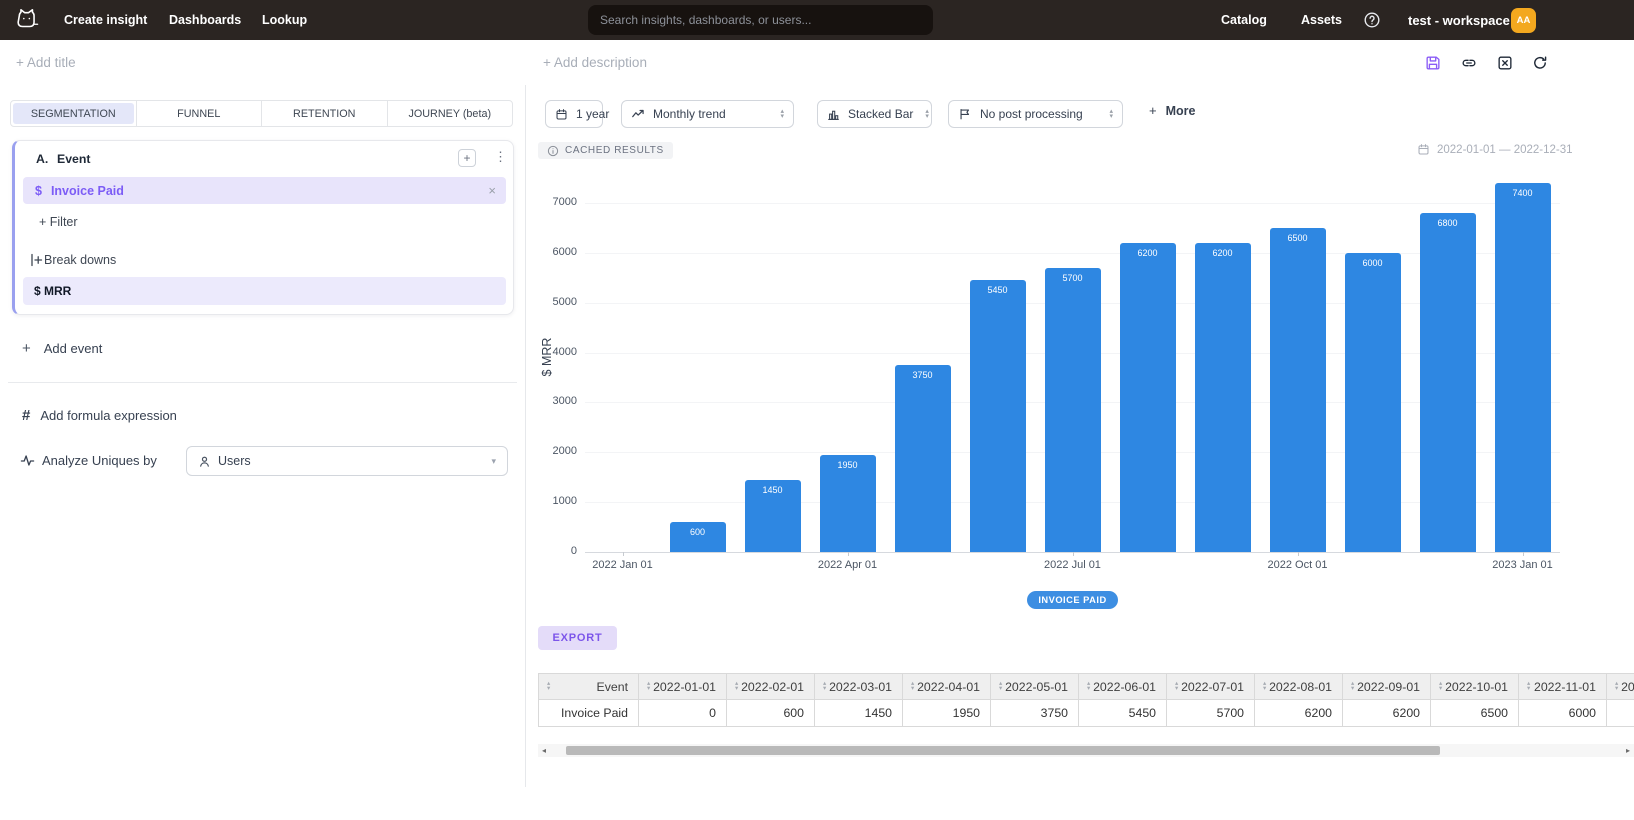  I want to click on close-box-icon, so click(1505, 63).